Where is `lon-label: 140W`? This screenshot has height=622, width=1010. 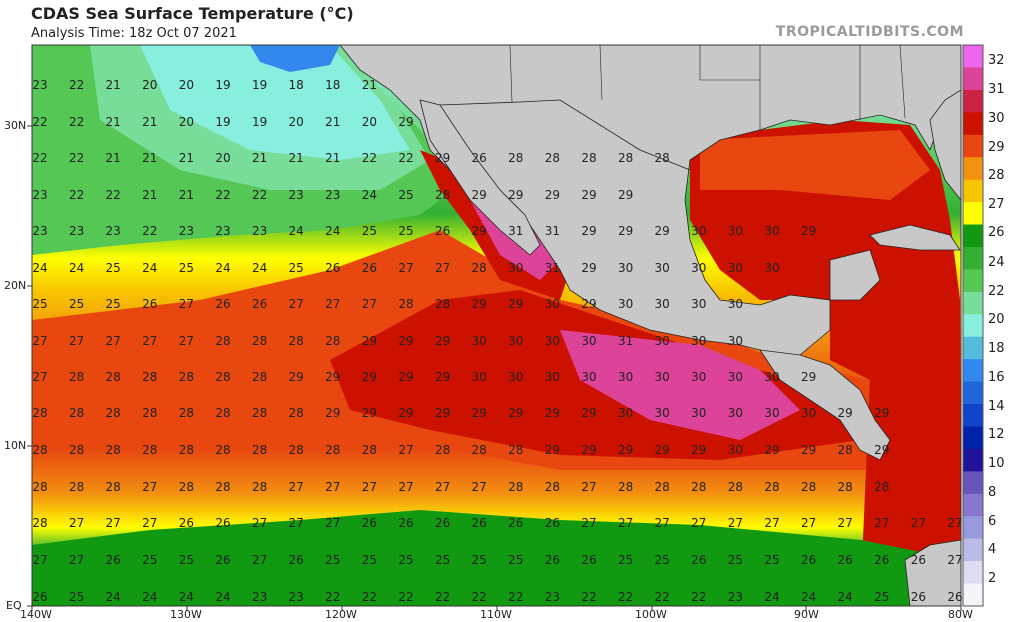
lon-label: 140W is located at coordinates (36, 614).